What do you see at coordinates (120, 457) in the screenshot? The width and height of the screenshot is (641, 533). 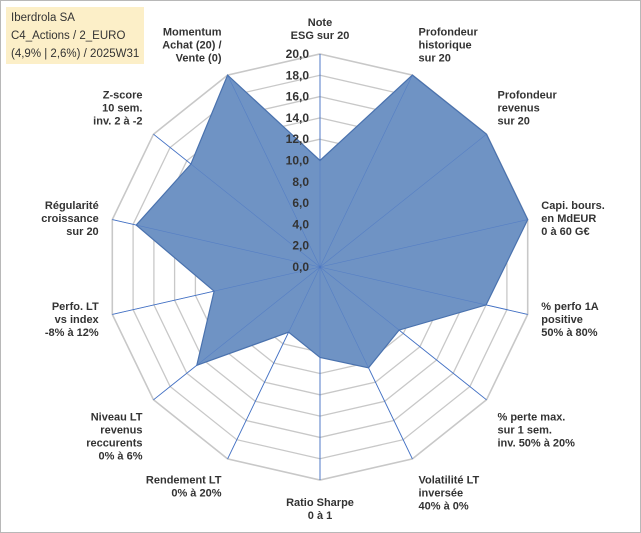 I see `axis-label-line: 0% à 6%` at bounding box center [120, 457].